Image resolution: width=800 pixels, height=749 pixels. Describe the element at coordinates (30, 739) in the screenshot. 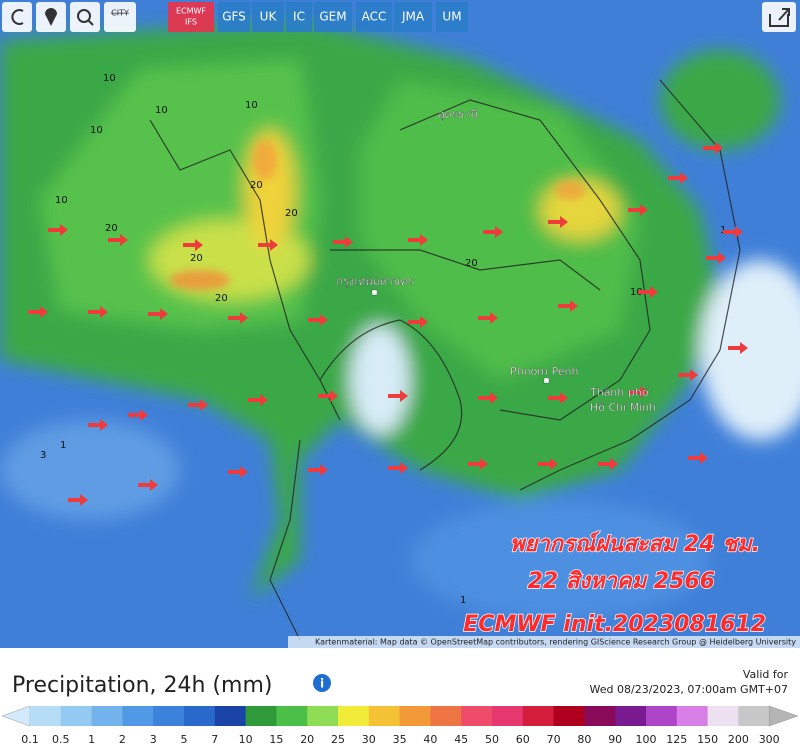

I see `scale-label: 0.1` at that location.